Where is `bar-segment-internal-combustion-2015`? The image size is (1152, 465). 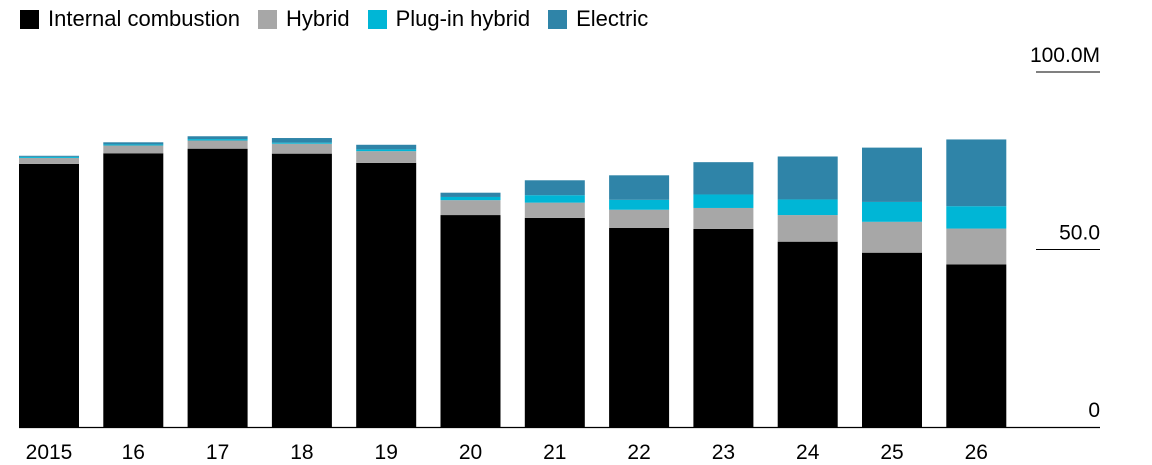 bar-segment-internal-combustion-2015 is located at coordinates (49, 295).